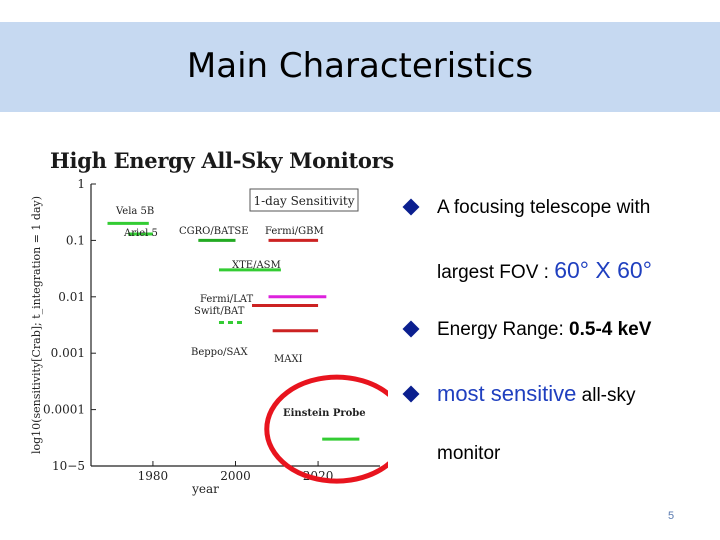  Describe the element at coordinates (610, 329) in the screenshot. I see `energy-value: 0.5-4 keV` at that location.